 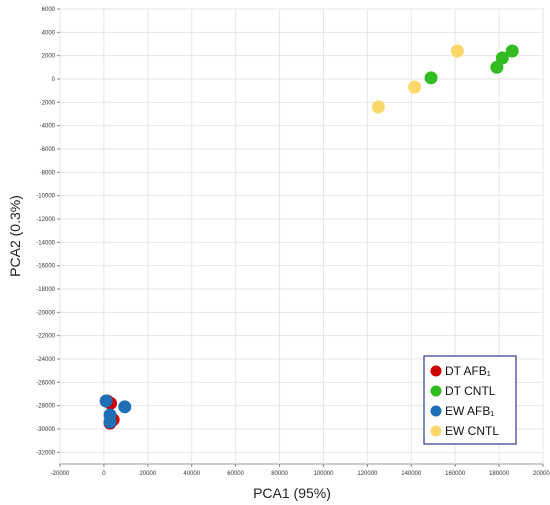 What do you see at coordinates (49, 33) in the screenshot?
I see `y-tick-label: 4000` at bounding box center [49, 33].